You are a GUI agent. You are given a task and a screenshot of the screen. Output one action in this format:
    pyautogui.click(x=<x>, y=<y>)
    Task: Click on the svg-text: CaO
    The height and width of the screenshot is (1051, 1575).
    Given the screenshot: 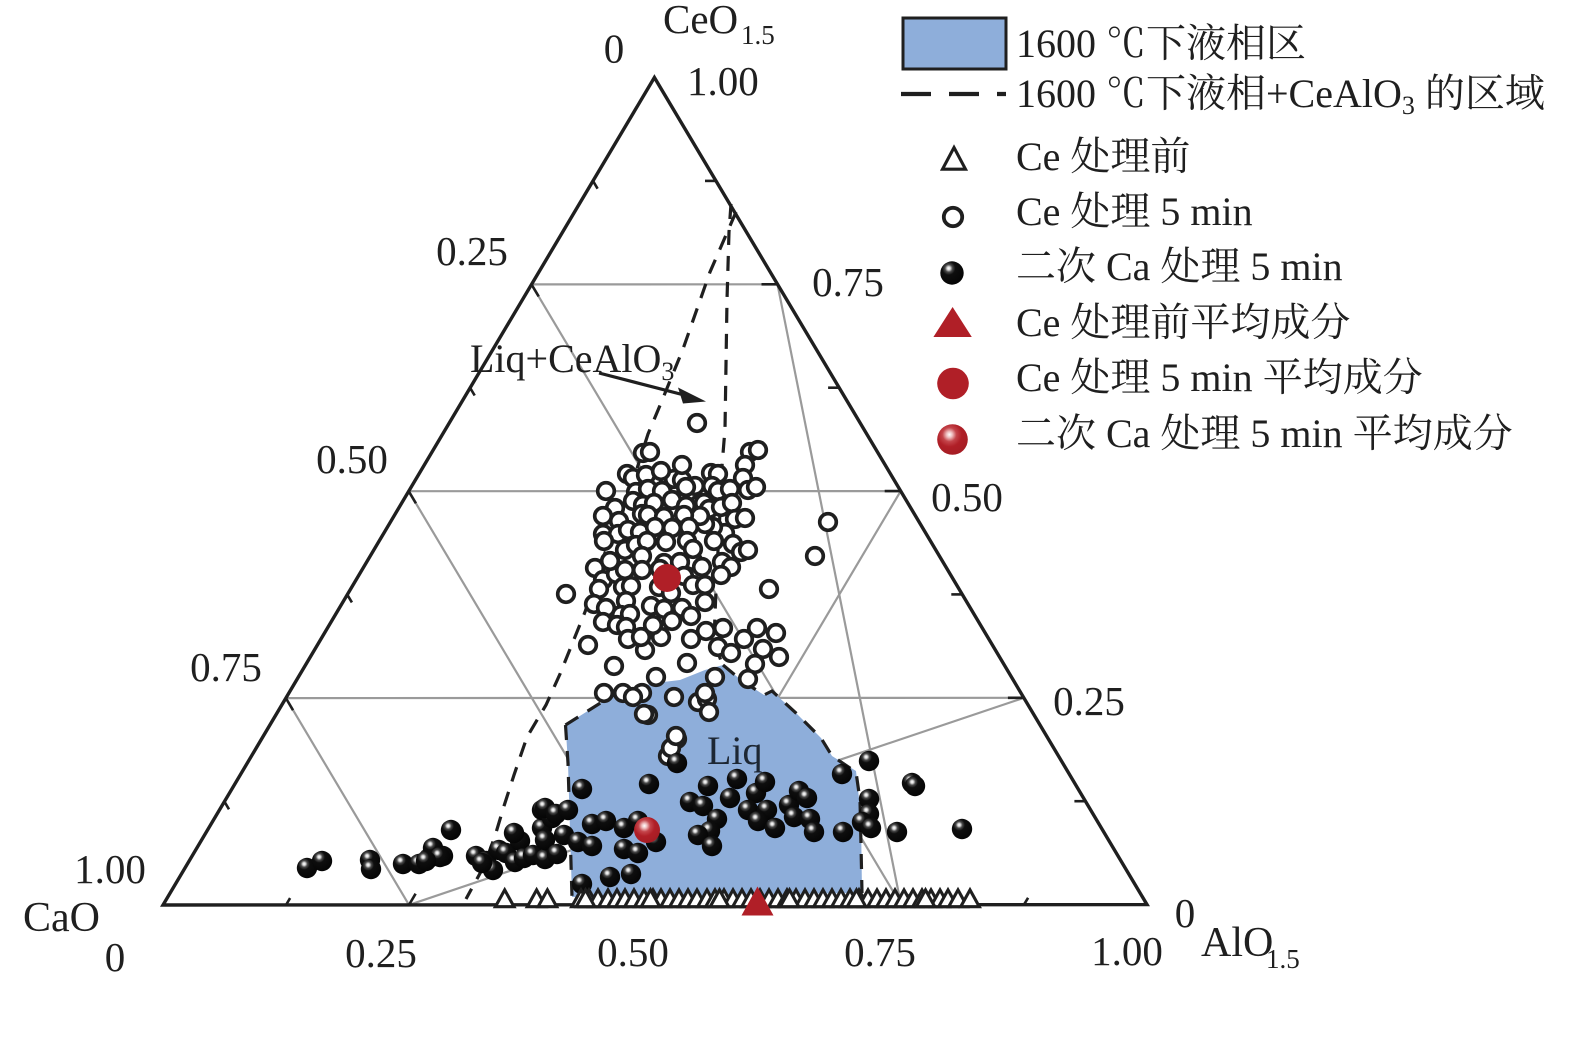 What is the action you would take?
    pyautogui.click(x=61, y=918)
    